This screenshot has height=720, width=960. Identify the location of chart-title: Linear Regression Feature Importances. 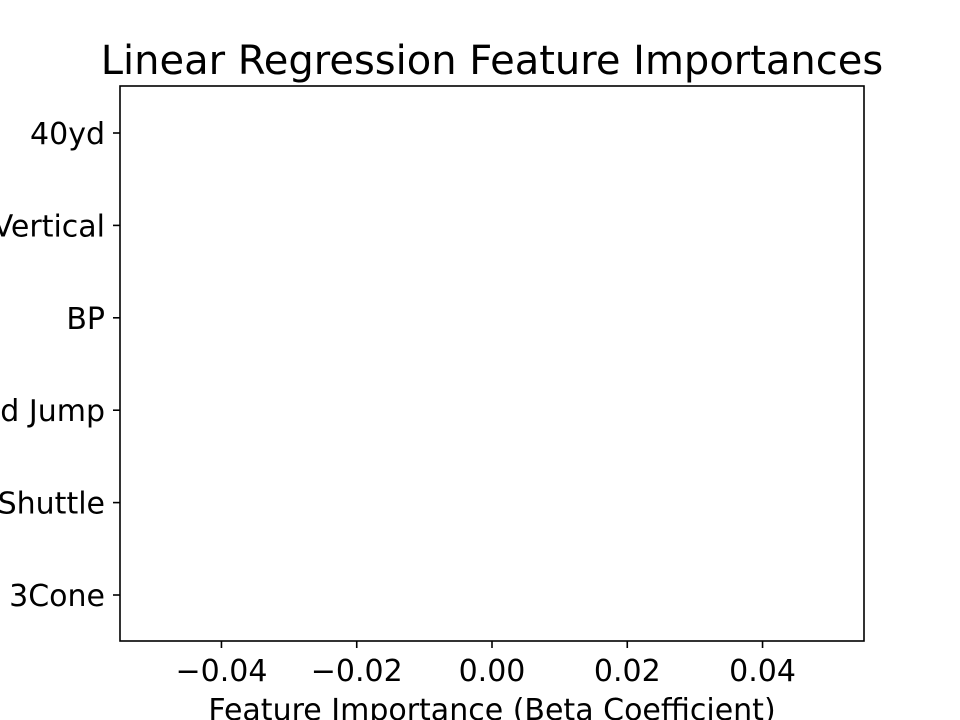
(492, 61).